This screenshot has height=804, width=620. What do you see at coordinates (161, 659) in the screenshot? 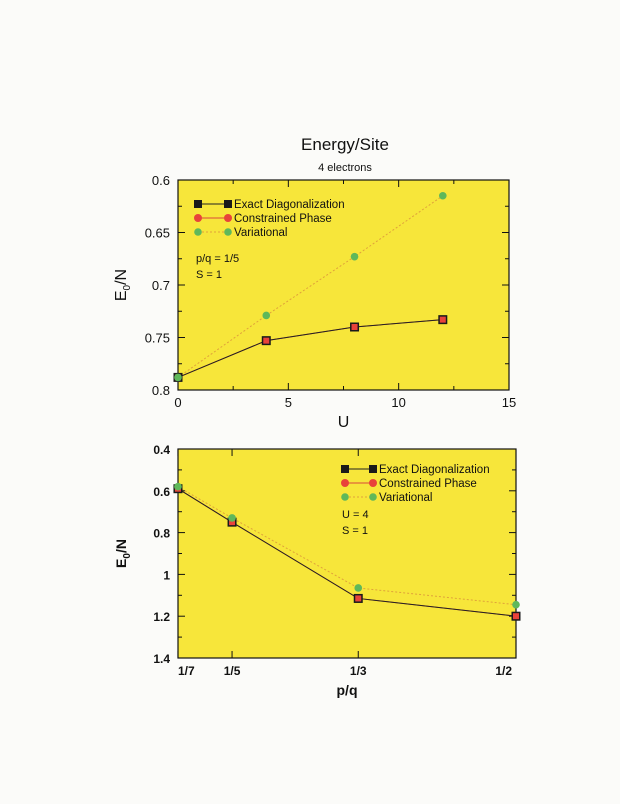
I see `y-tick-label: 1.4` at bounding box center [161, 659].